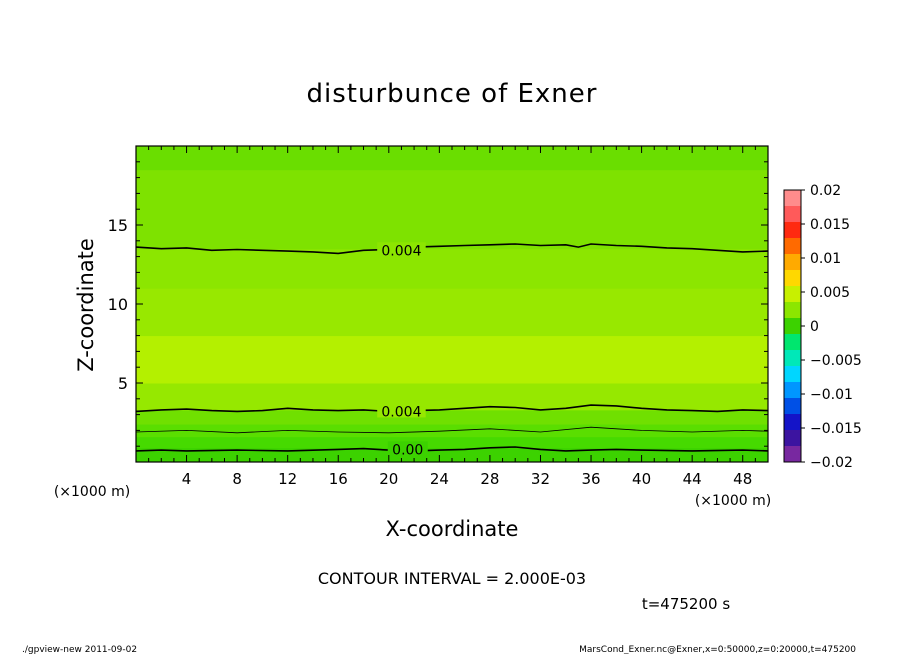  What do you see at coordinates (118, 225) in the screenshot?
I see `y-tick-label: 15` at bounding box center [118, 225].